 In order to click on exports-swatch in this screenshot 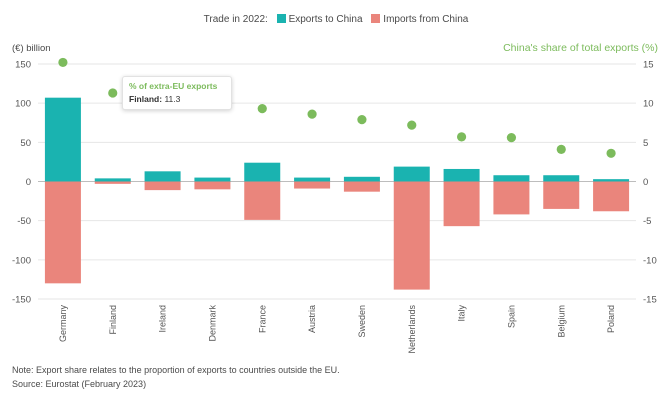, I will do `click(281, 18)`.